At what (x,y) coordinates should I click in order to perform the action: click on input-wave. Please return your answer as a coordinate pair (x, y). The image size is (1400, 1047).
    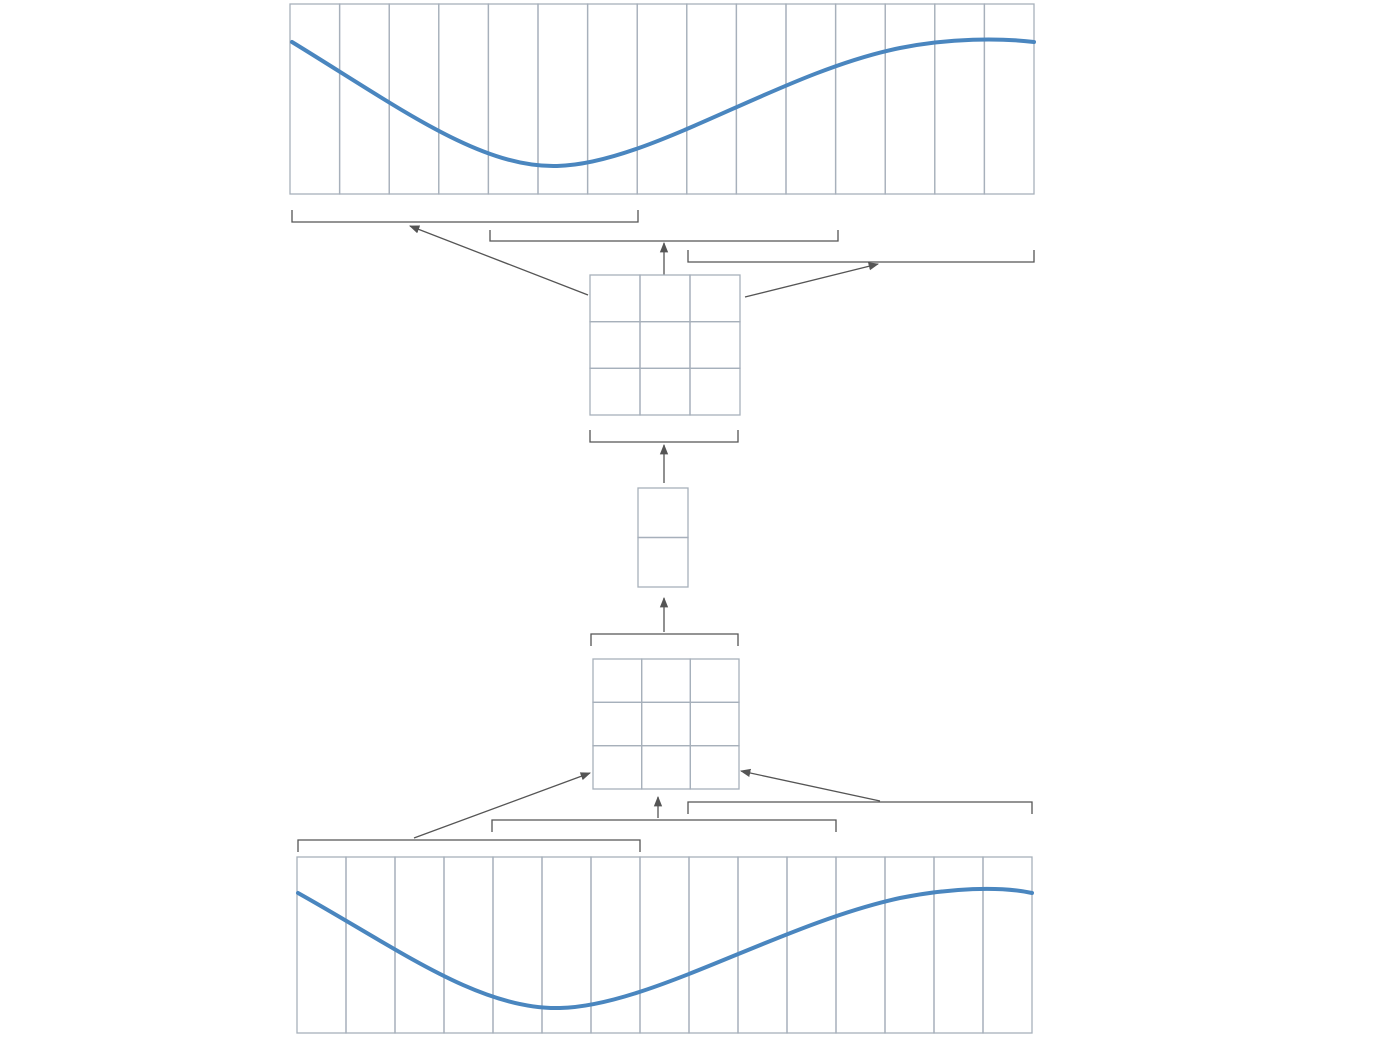
    Looking at the image, I should click on (665, 948).